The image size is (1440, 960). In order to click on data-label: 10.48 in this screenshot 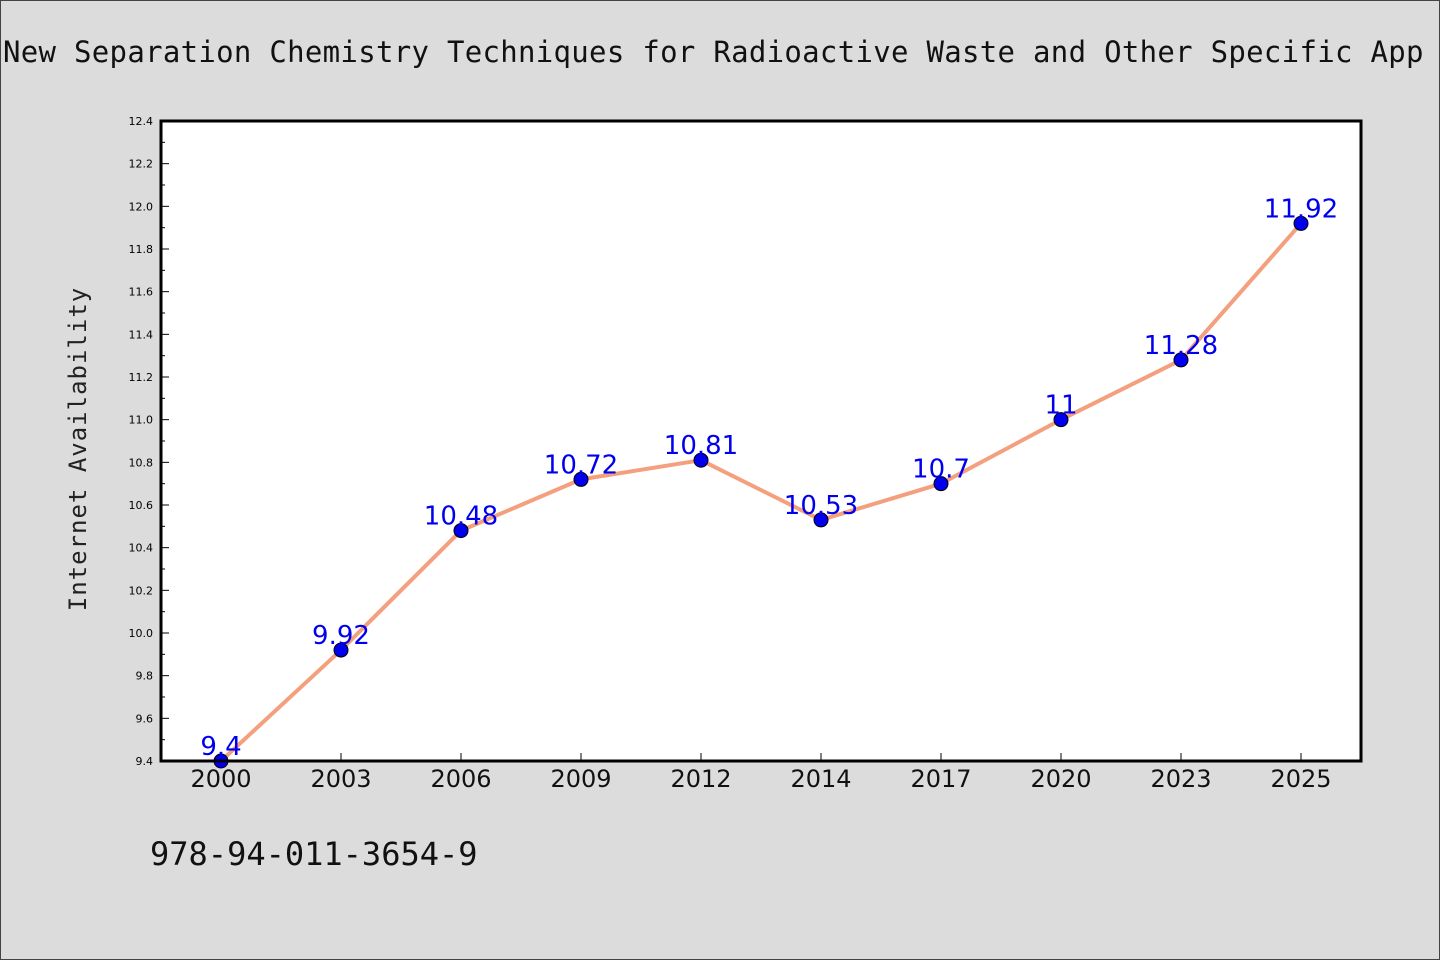, I will do `click(461, 517)`.